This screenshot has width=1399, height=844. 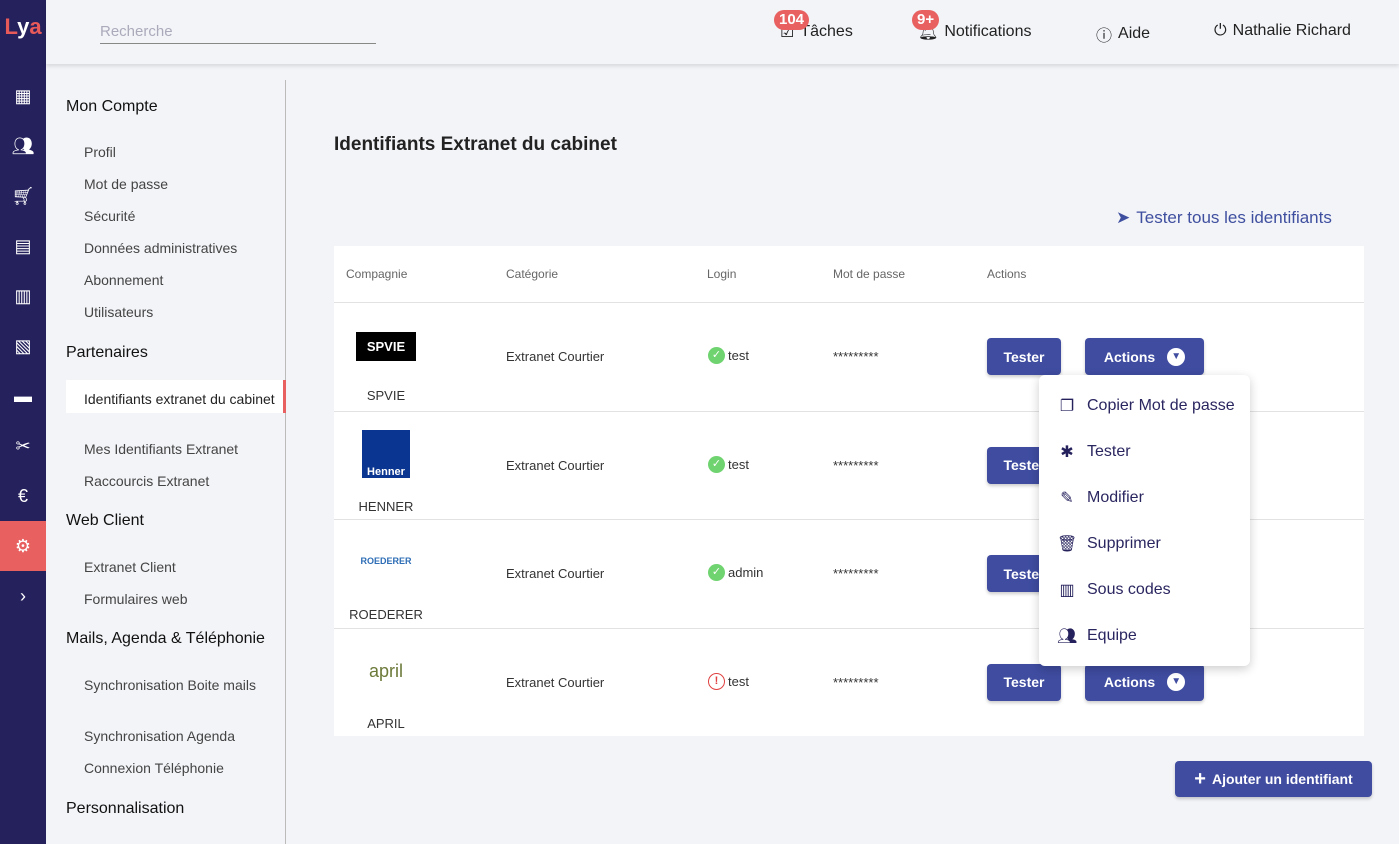 What do you see at coordinates (1224, 218) in the screenshot?
I see `test-all-button: ➤ Tester tous les identifiants` at bounding box center [1224, 218].